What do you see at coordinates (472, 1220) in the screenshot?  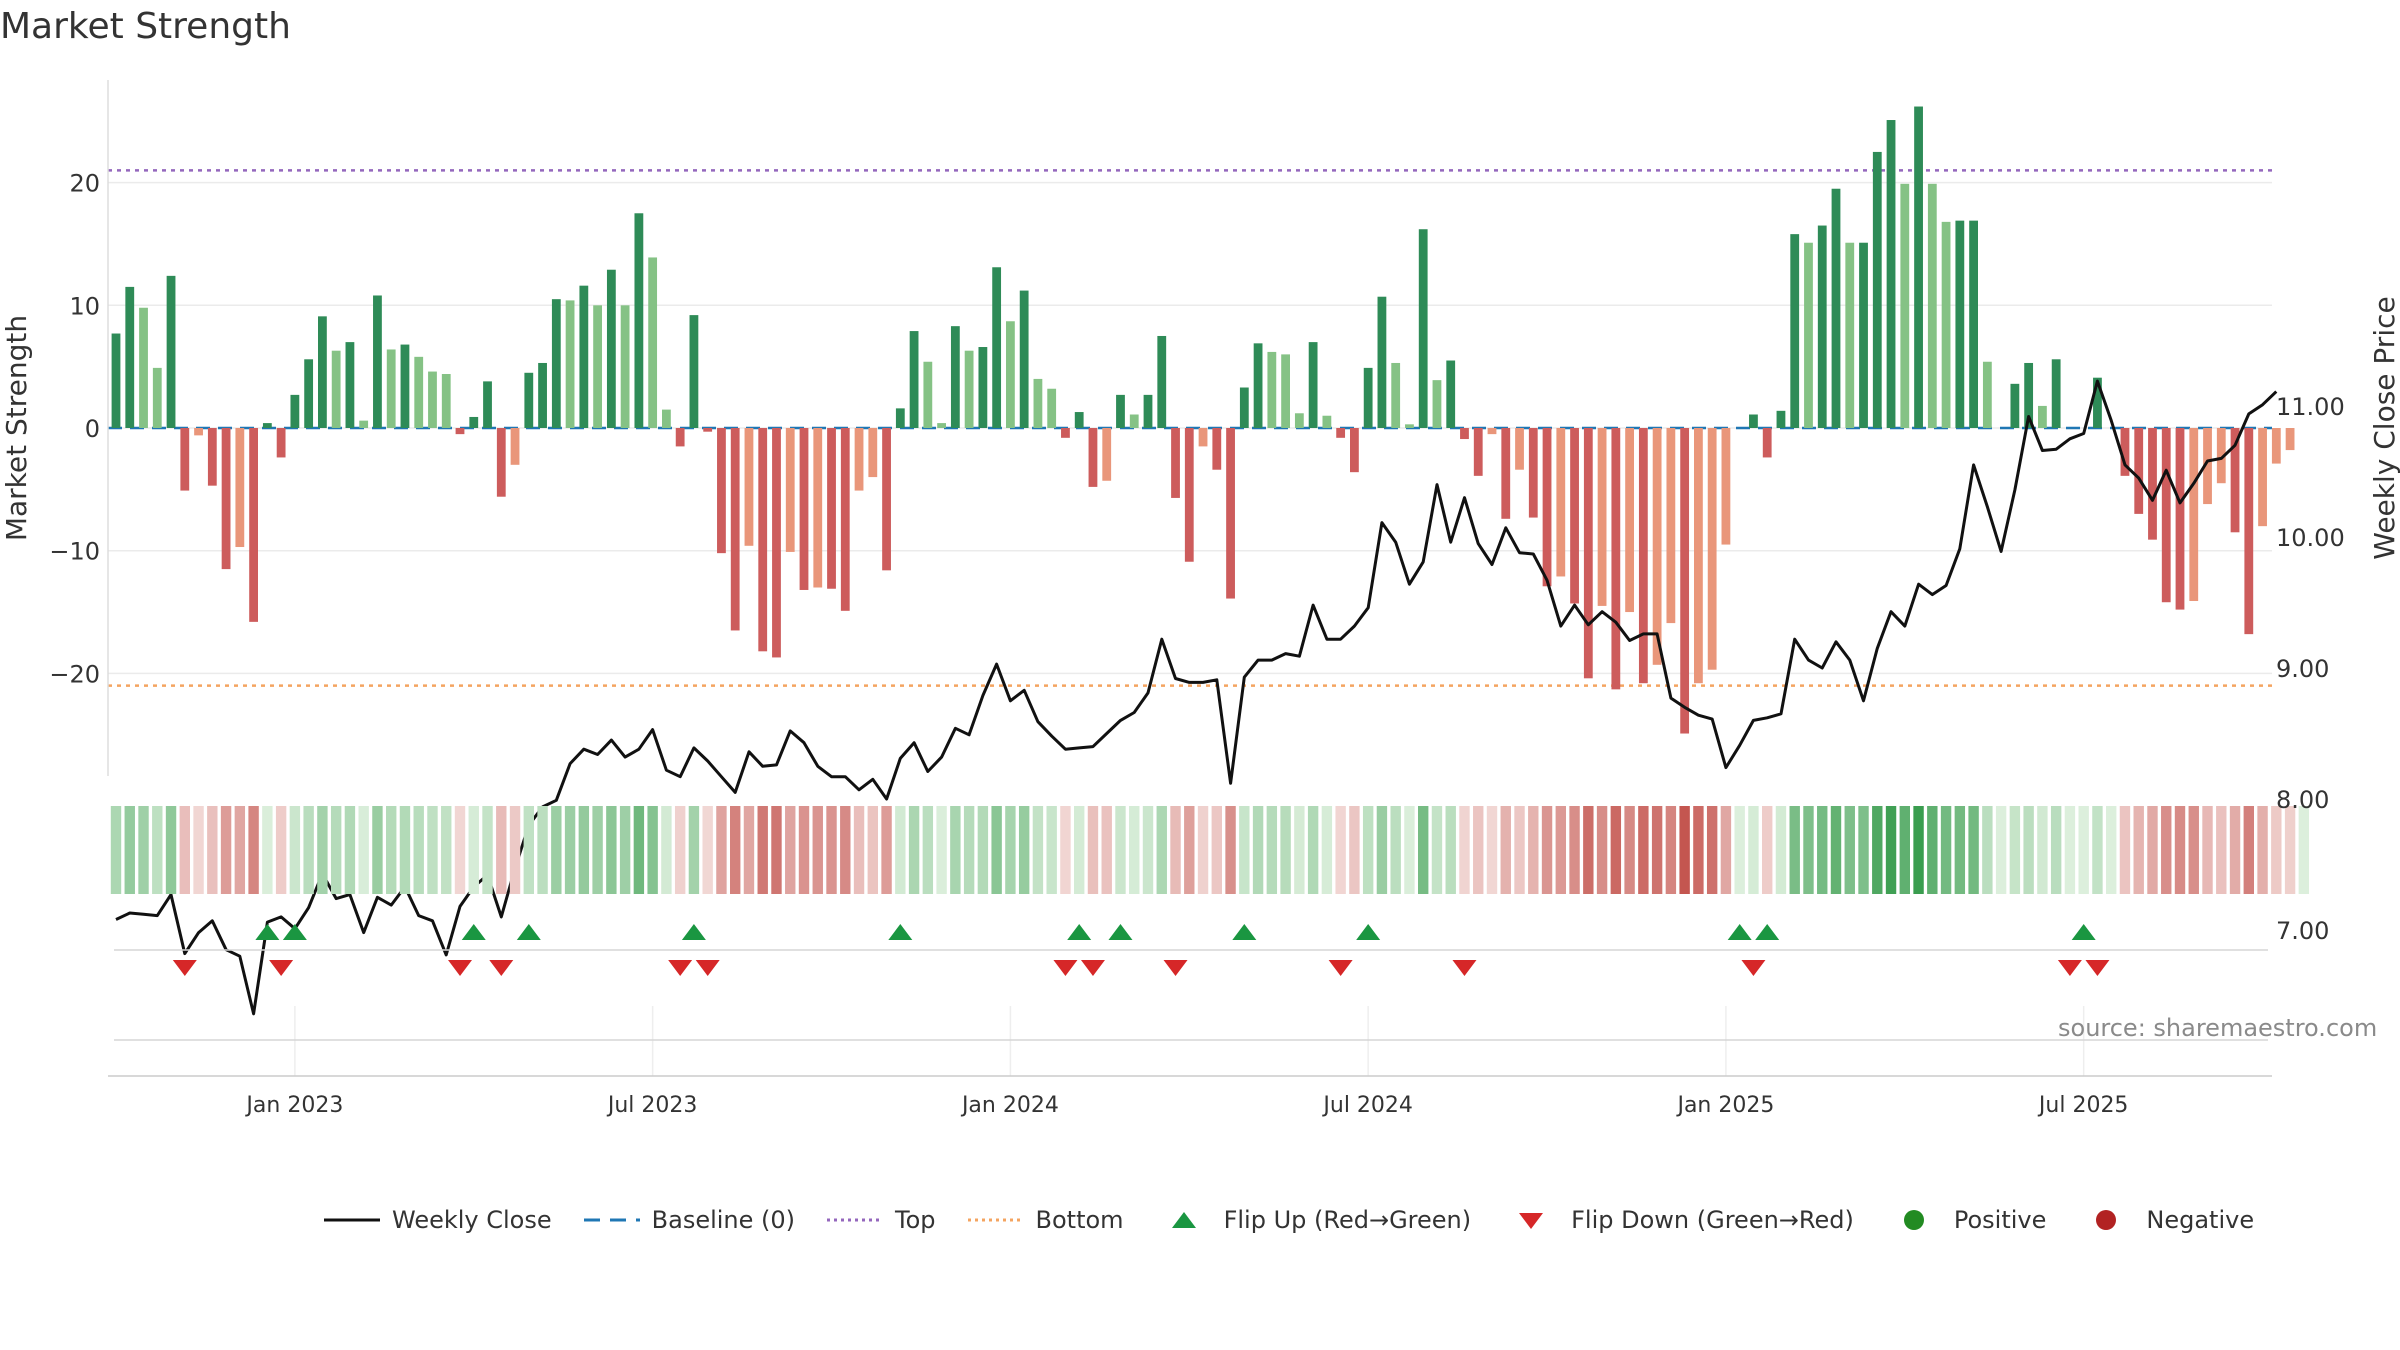 I see `legend-label: Weekly Close` at bounding box center [472, 1220].